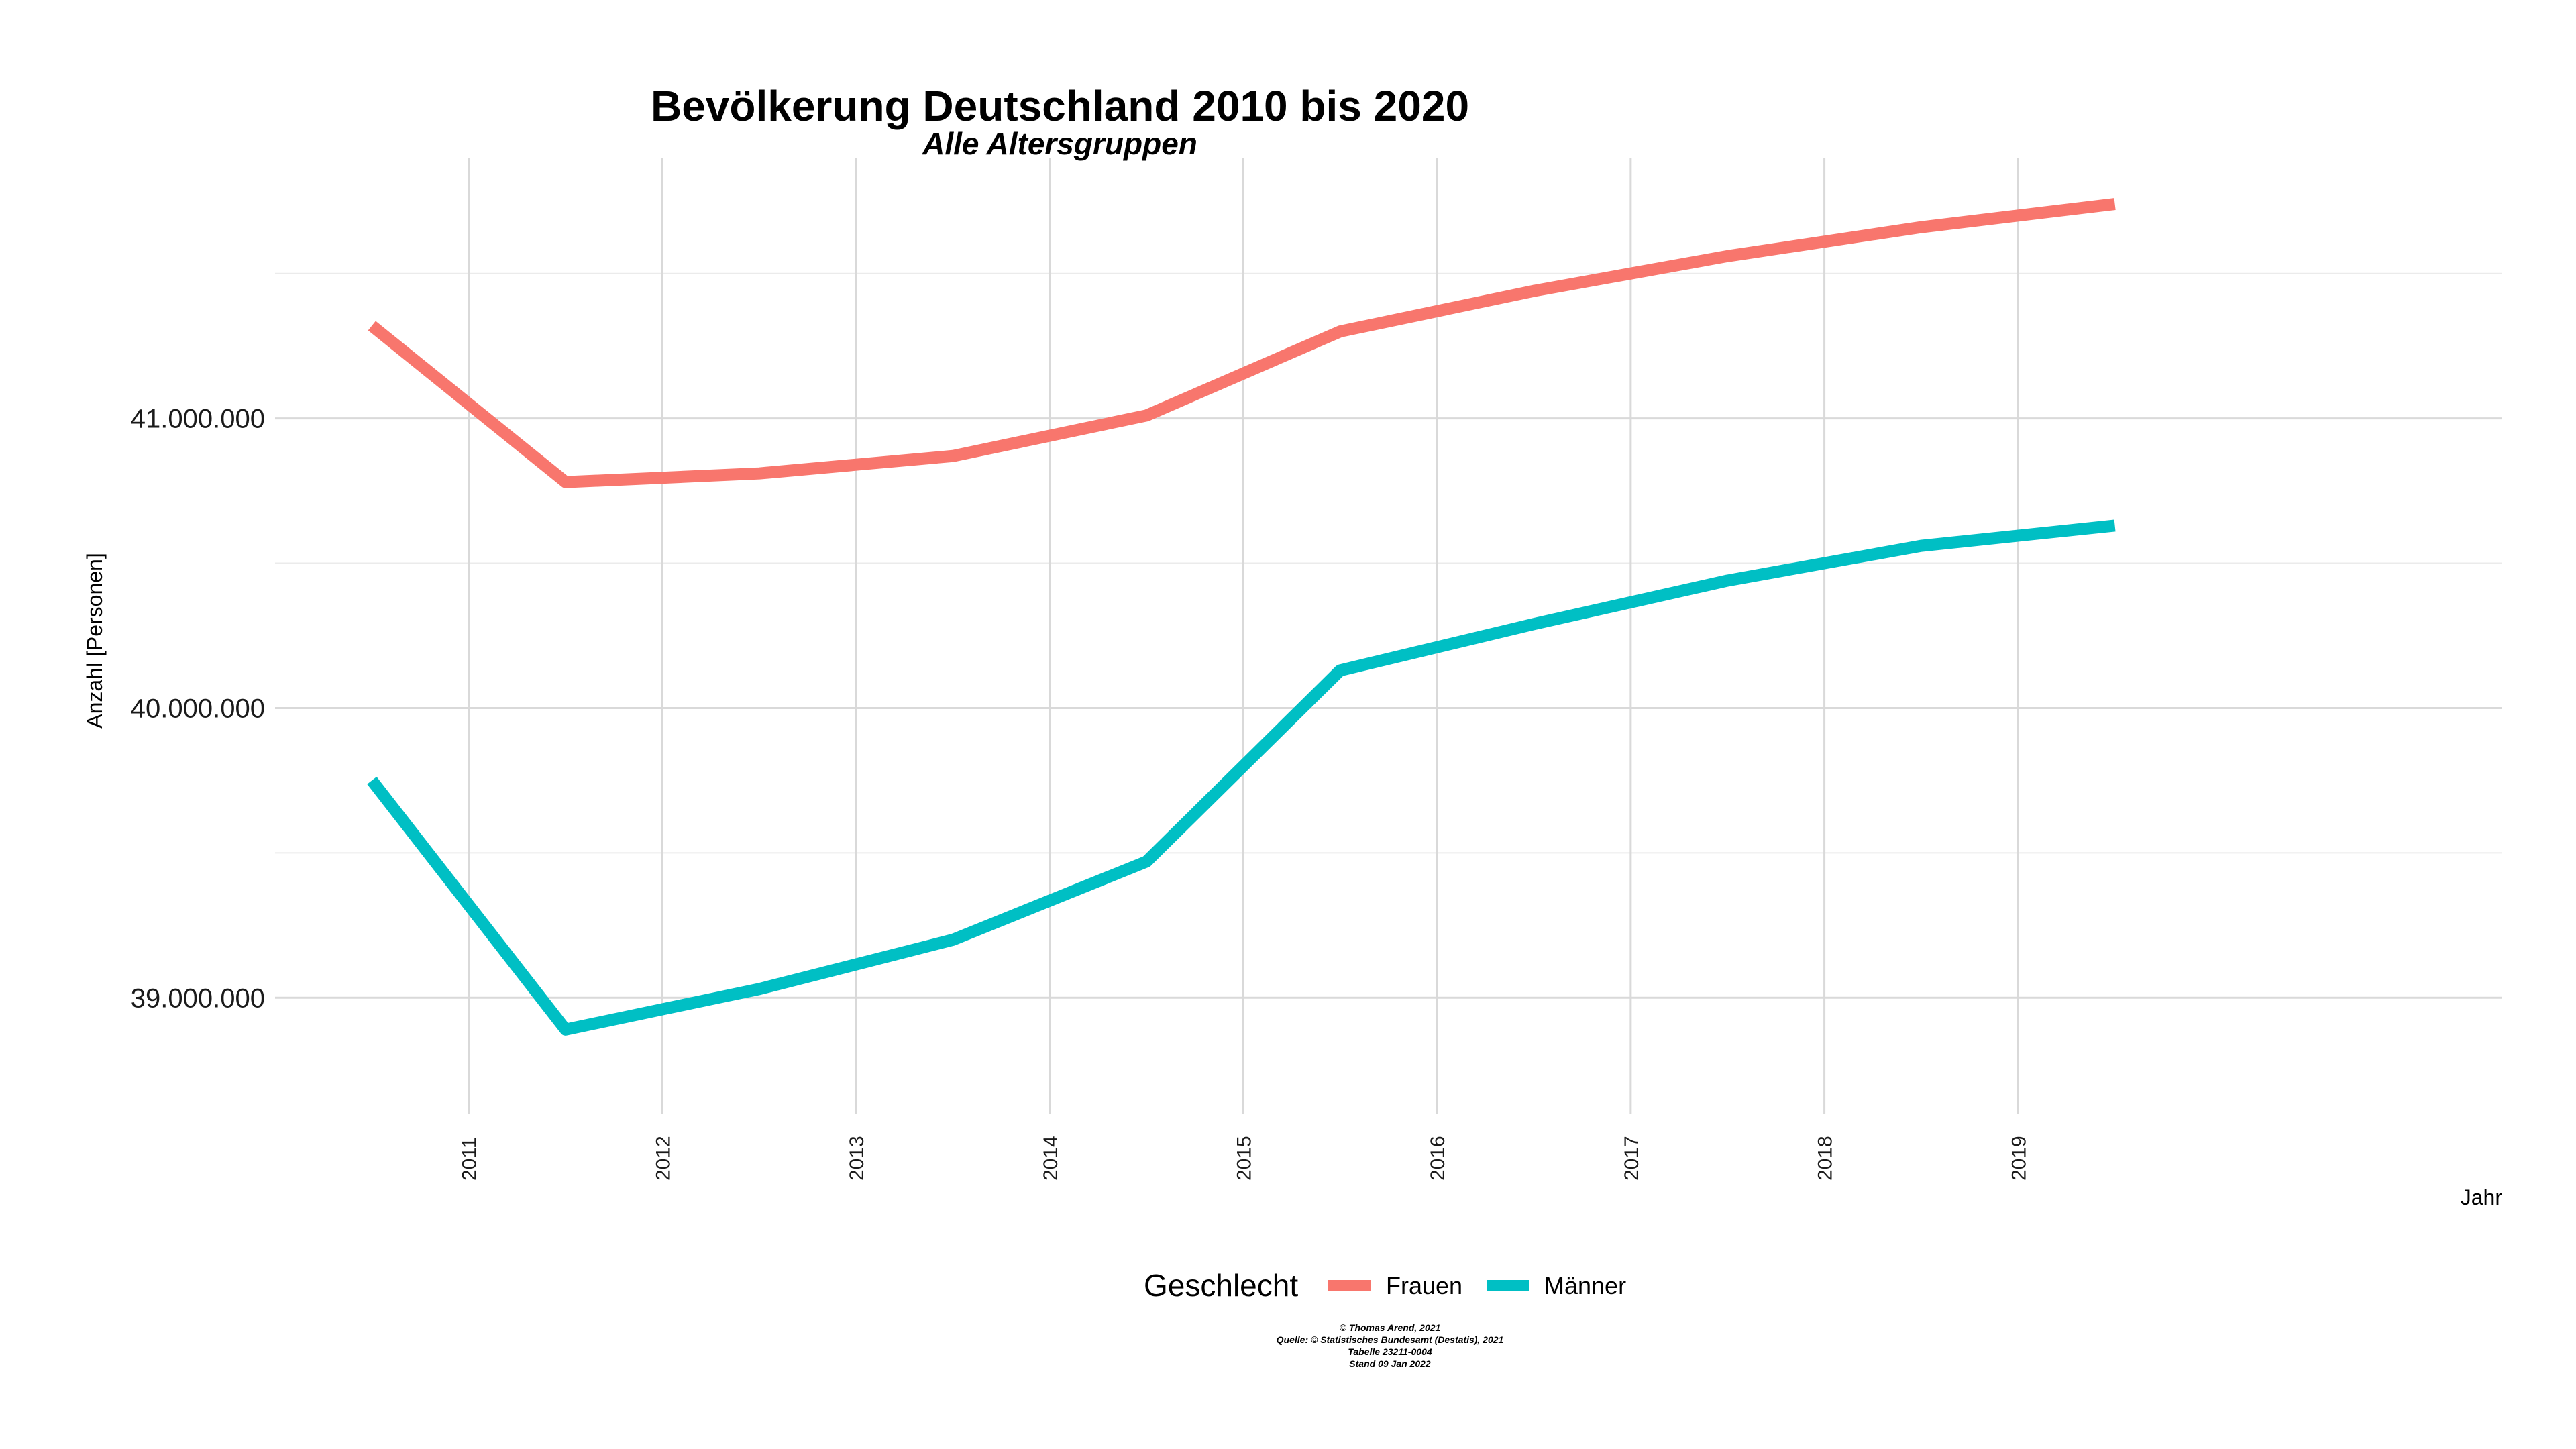 The height and width of the screenshot is (1449, 2576). Describe the element at coordinates (1060, 106) in the screenshot. I see `chart-title: Bevölkerung Deutschland 2010 bis 2020` at that location.